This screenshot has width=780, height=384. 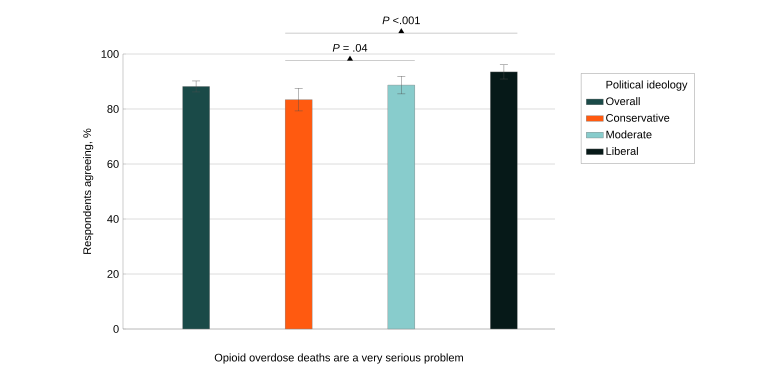 What do you see at coordinates (110, 54) in the screenshot?
I see `y-tick-label: 100` at bounding box center [110, 54].